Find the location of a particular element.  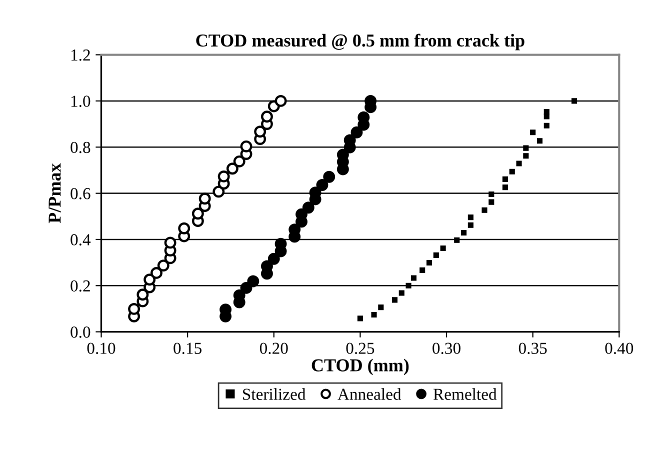

x-tick-label: 0.30 is located at coordinates (446, 348).